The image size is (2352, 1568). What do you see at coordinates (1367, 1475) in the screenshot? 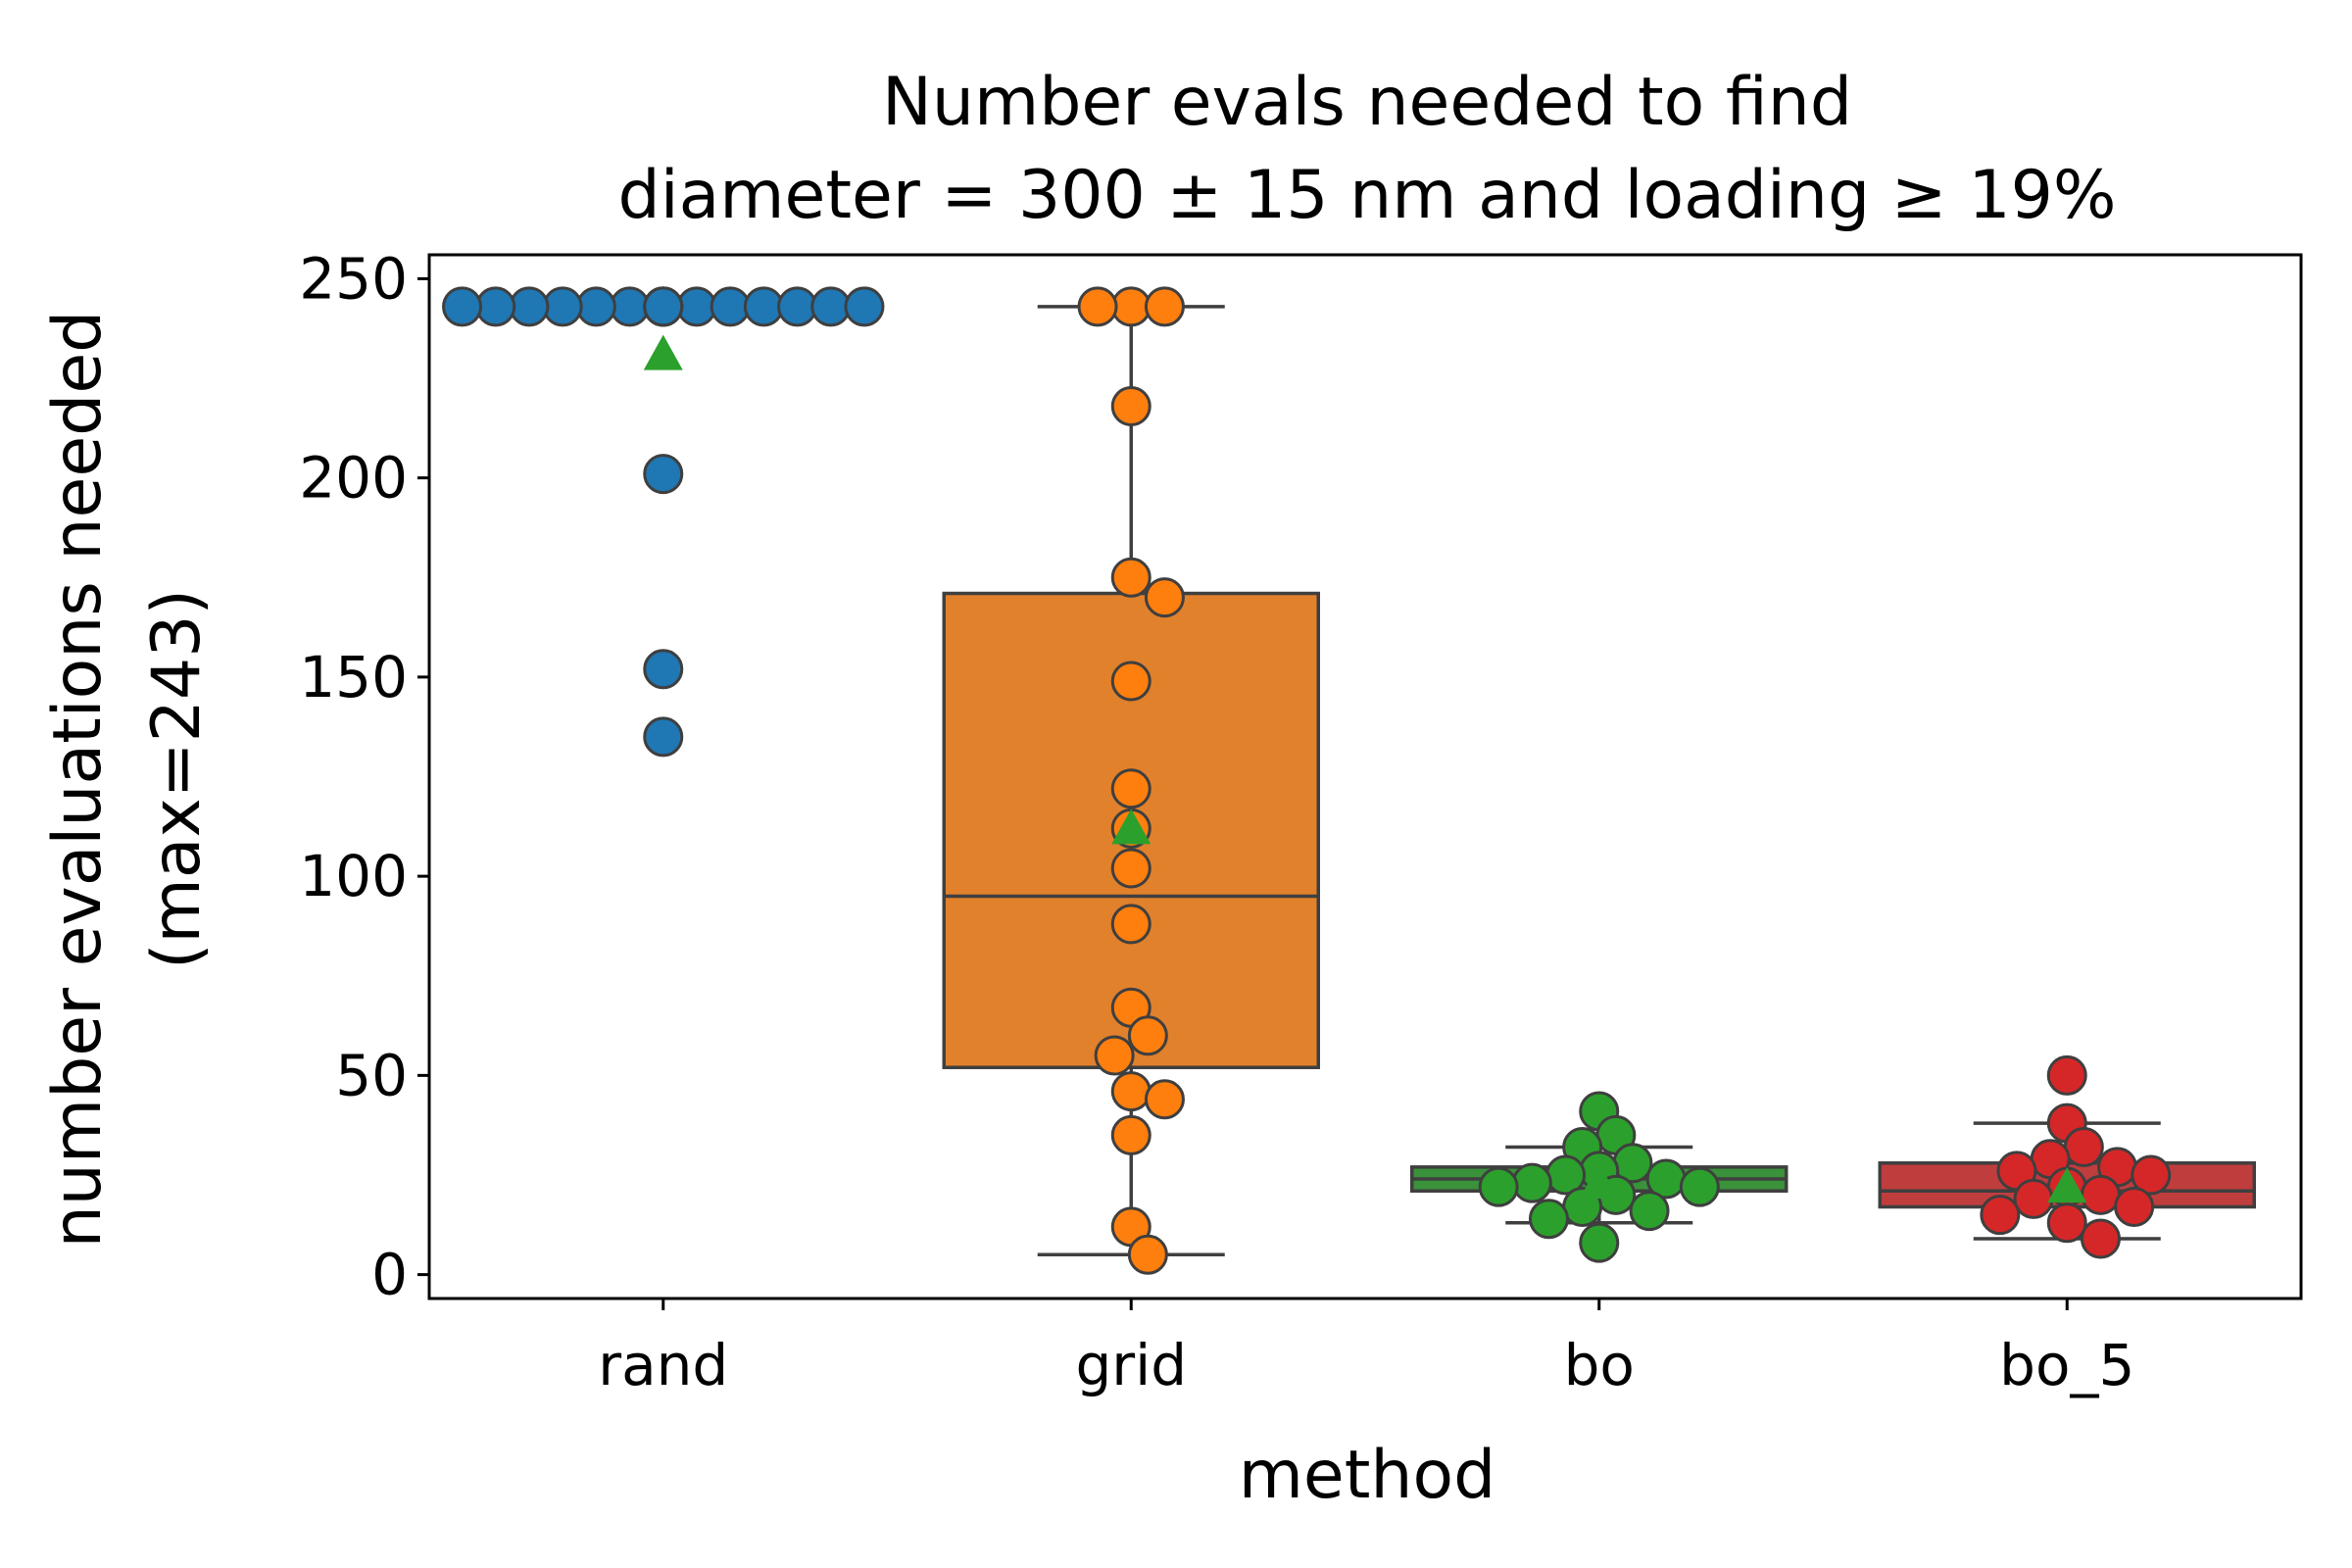
I see `x-axis-label: method` at bounding box center [1367, 1475].